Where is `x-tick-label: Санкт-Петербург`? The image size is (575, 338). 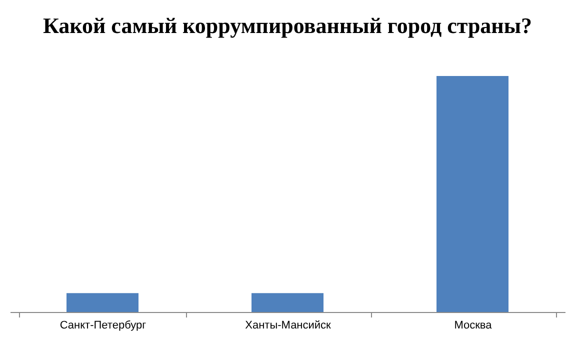
x-tick-label: Санкт-Петербург is located at coordinates (103, 326).